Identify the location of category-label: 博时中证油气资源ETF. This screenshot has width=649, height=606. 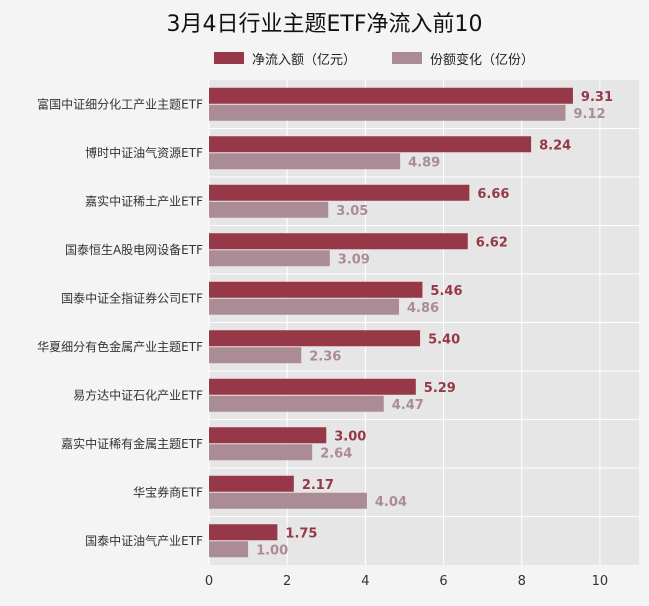
(144, 152).